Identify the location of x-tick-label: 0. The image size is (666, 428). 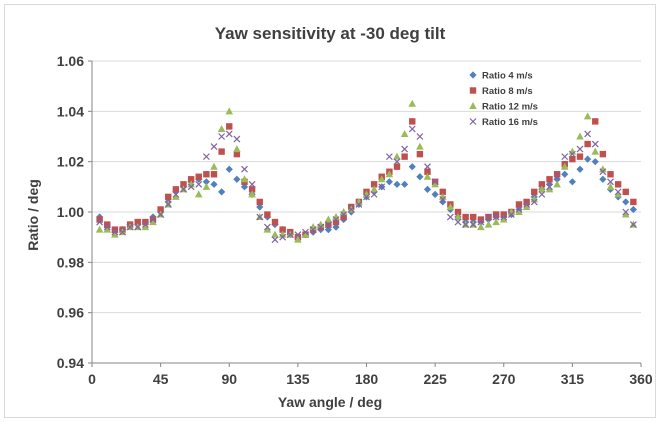
(92, 379).